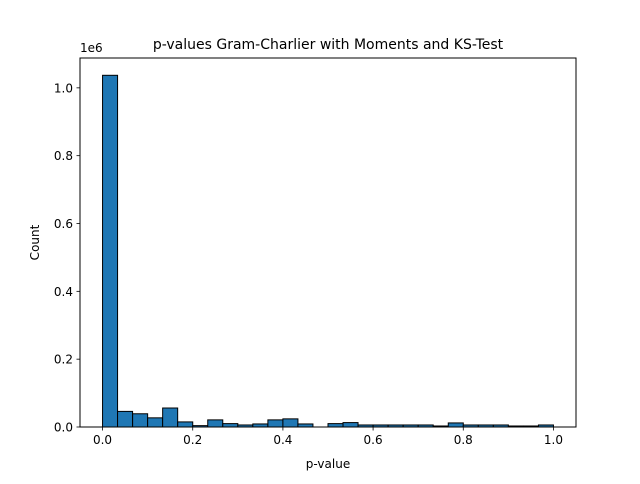 This screenshot has height=484, width=640. Describe the element at coordinates (282, 440) in the screenshot. I see `x-tick-label-2: 0.4` at that location.